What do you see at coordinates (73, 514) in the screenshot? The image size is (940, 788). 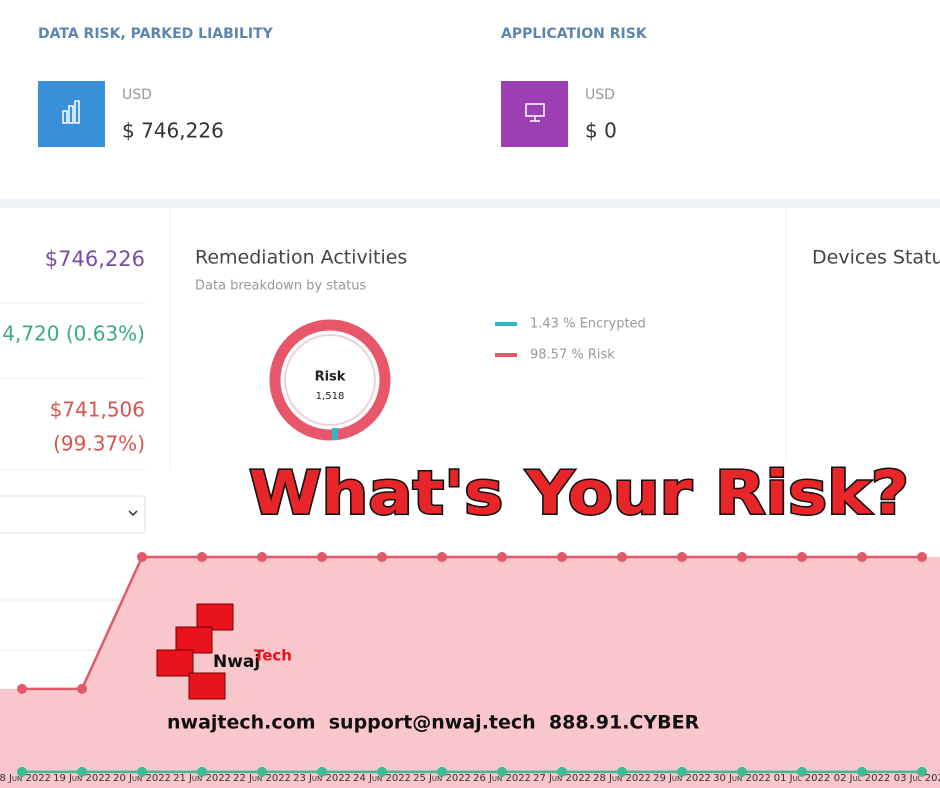 I see `select` at bounding box center [73, 514].